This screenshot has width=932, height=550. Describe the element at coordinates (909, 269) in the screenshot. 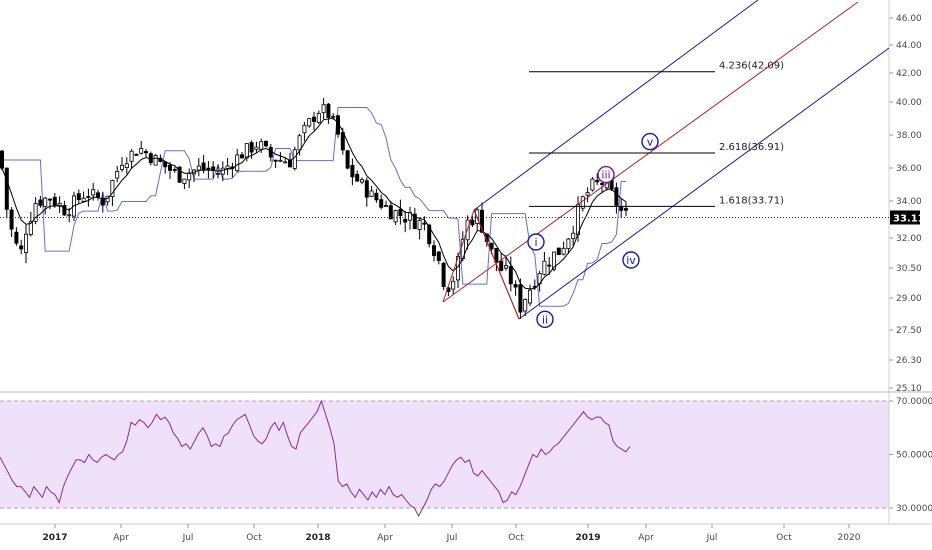

I see `price-axis-label: 30.50` at that location.